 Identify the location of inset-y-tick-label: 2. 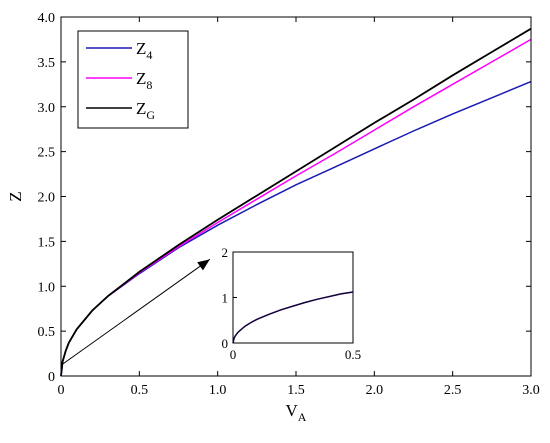
(225, 252).